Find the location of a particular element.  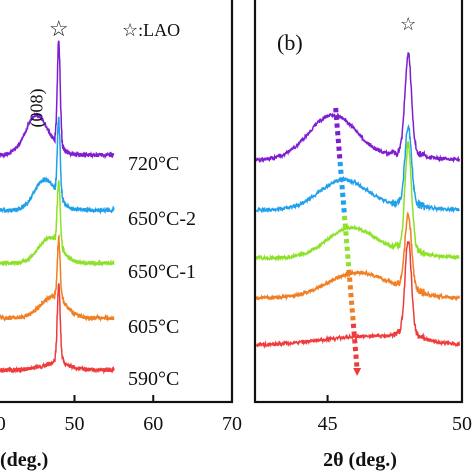

series-label: 605°C is located at coordinates (153, 327).